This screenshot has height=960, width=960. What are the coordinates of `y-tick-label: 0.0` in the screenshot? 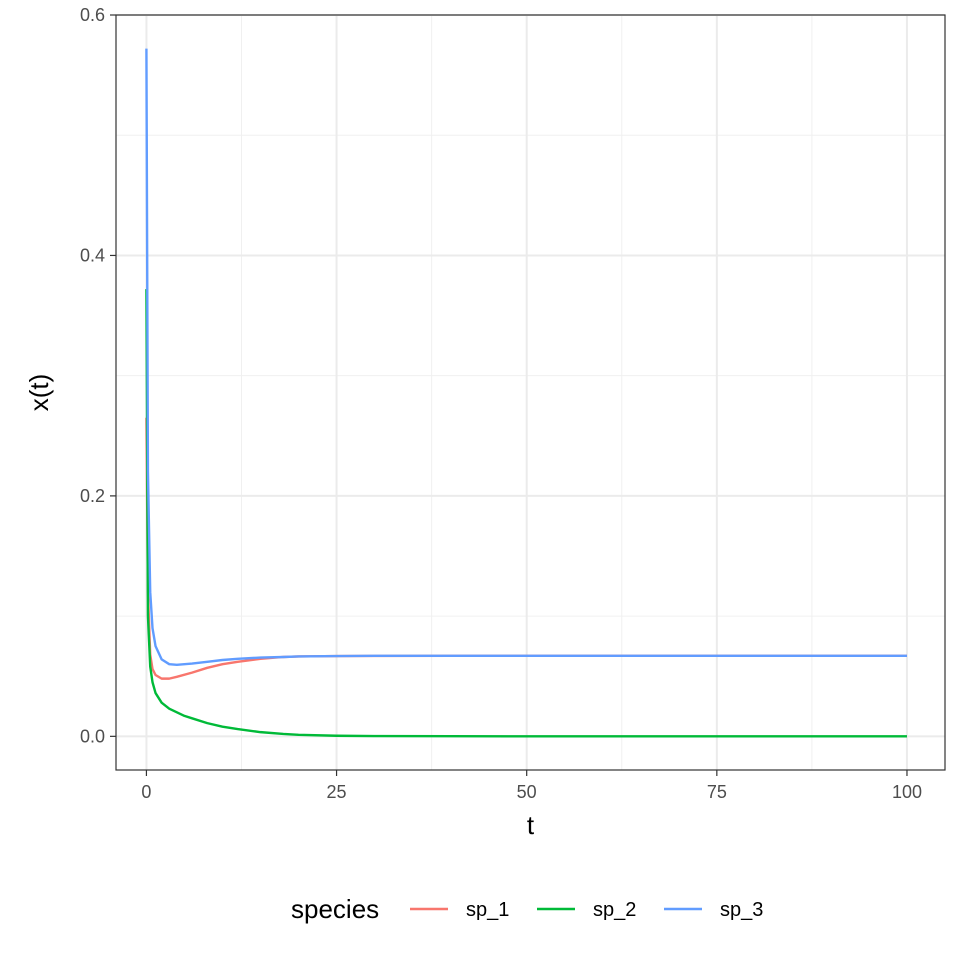 It's located at (92, 736).